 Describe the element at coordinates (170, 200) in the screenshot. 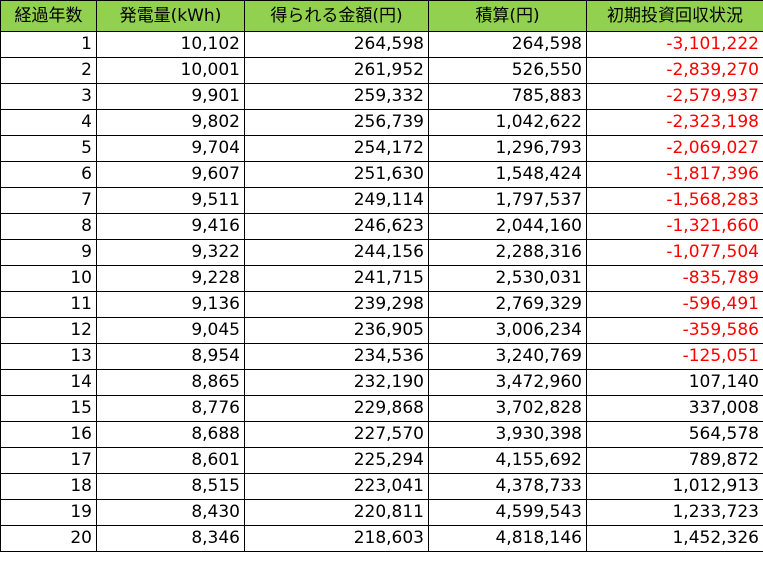

I see `cell-generation-kwh: 9,511` at that location.